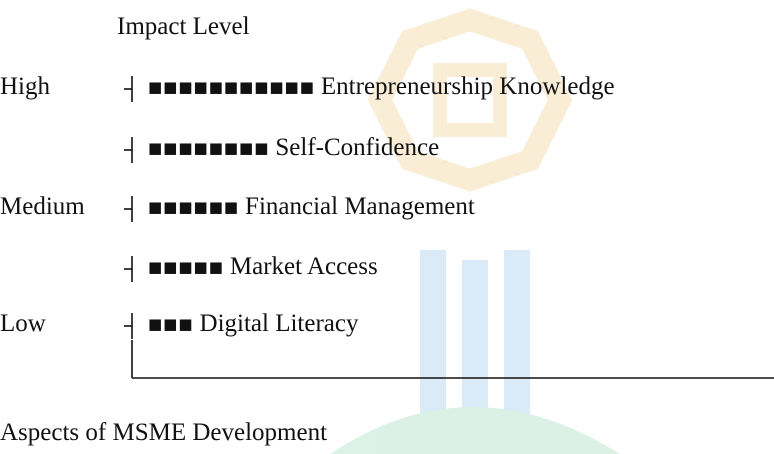  What do you see at coordinates (303, 266) in the screenshot?
I see `aspect-label: Market Access` at bounding box center [303, 266].